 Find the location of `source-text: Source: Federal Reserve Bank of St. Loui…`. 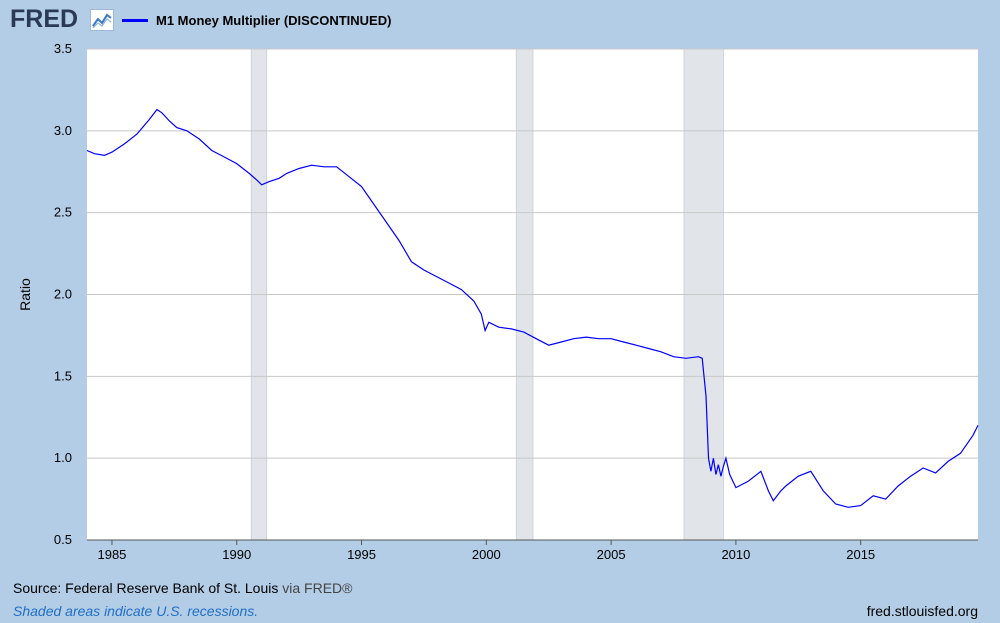

source-text: Source: Federal Reserve Bank of St. Loui… is located at coordinates (146, 588).